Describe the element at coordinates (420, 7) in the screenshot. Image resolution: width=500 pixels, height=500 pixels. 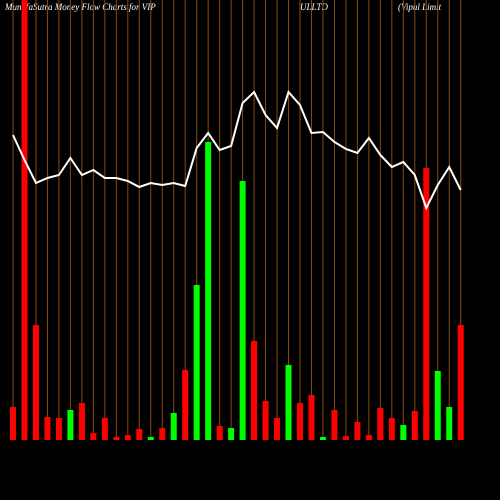
I see `chart-title: (Vipul Limit` at that location.